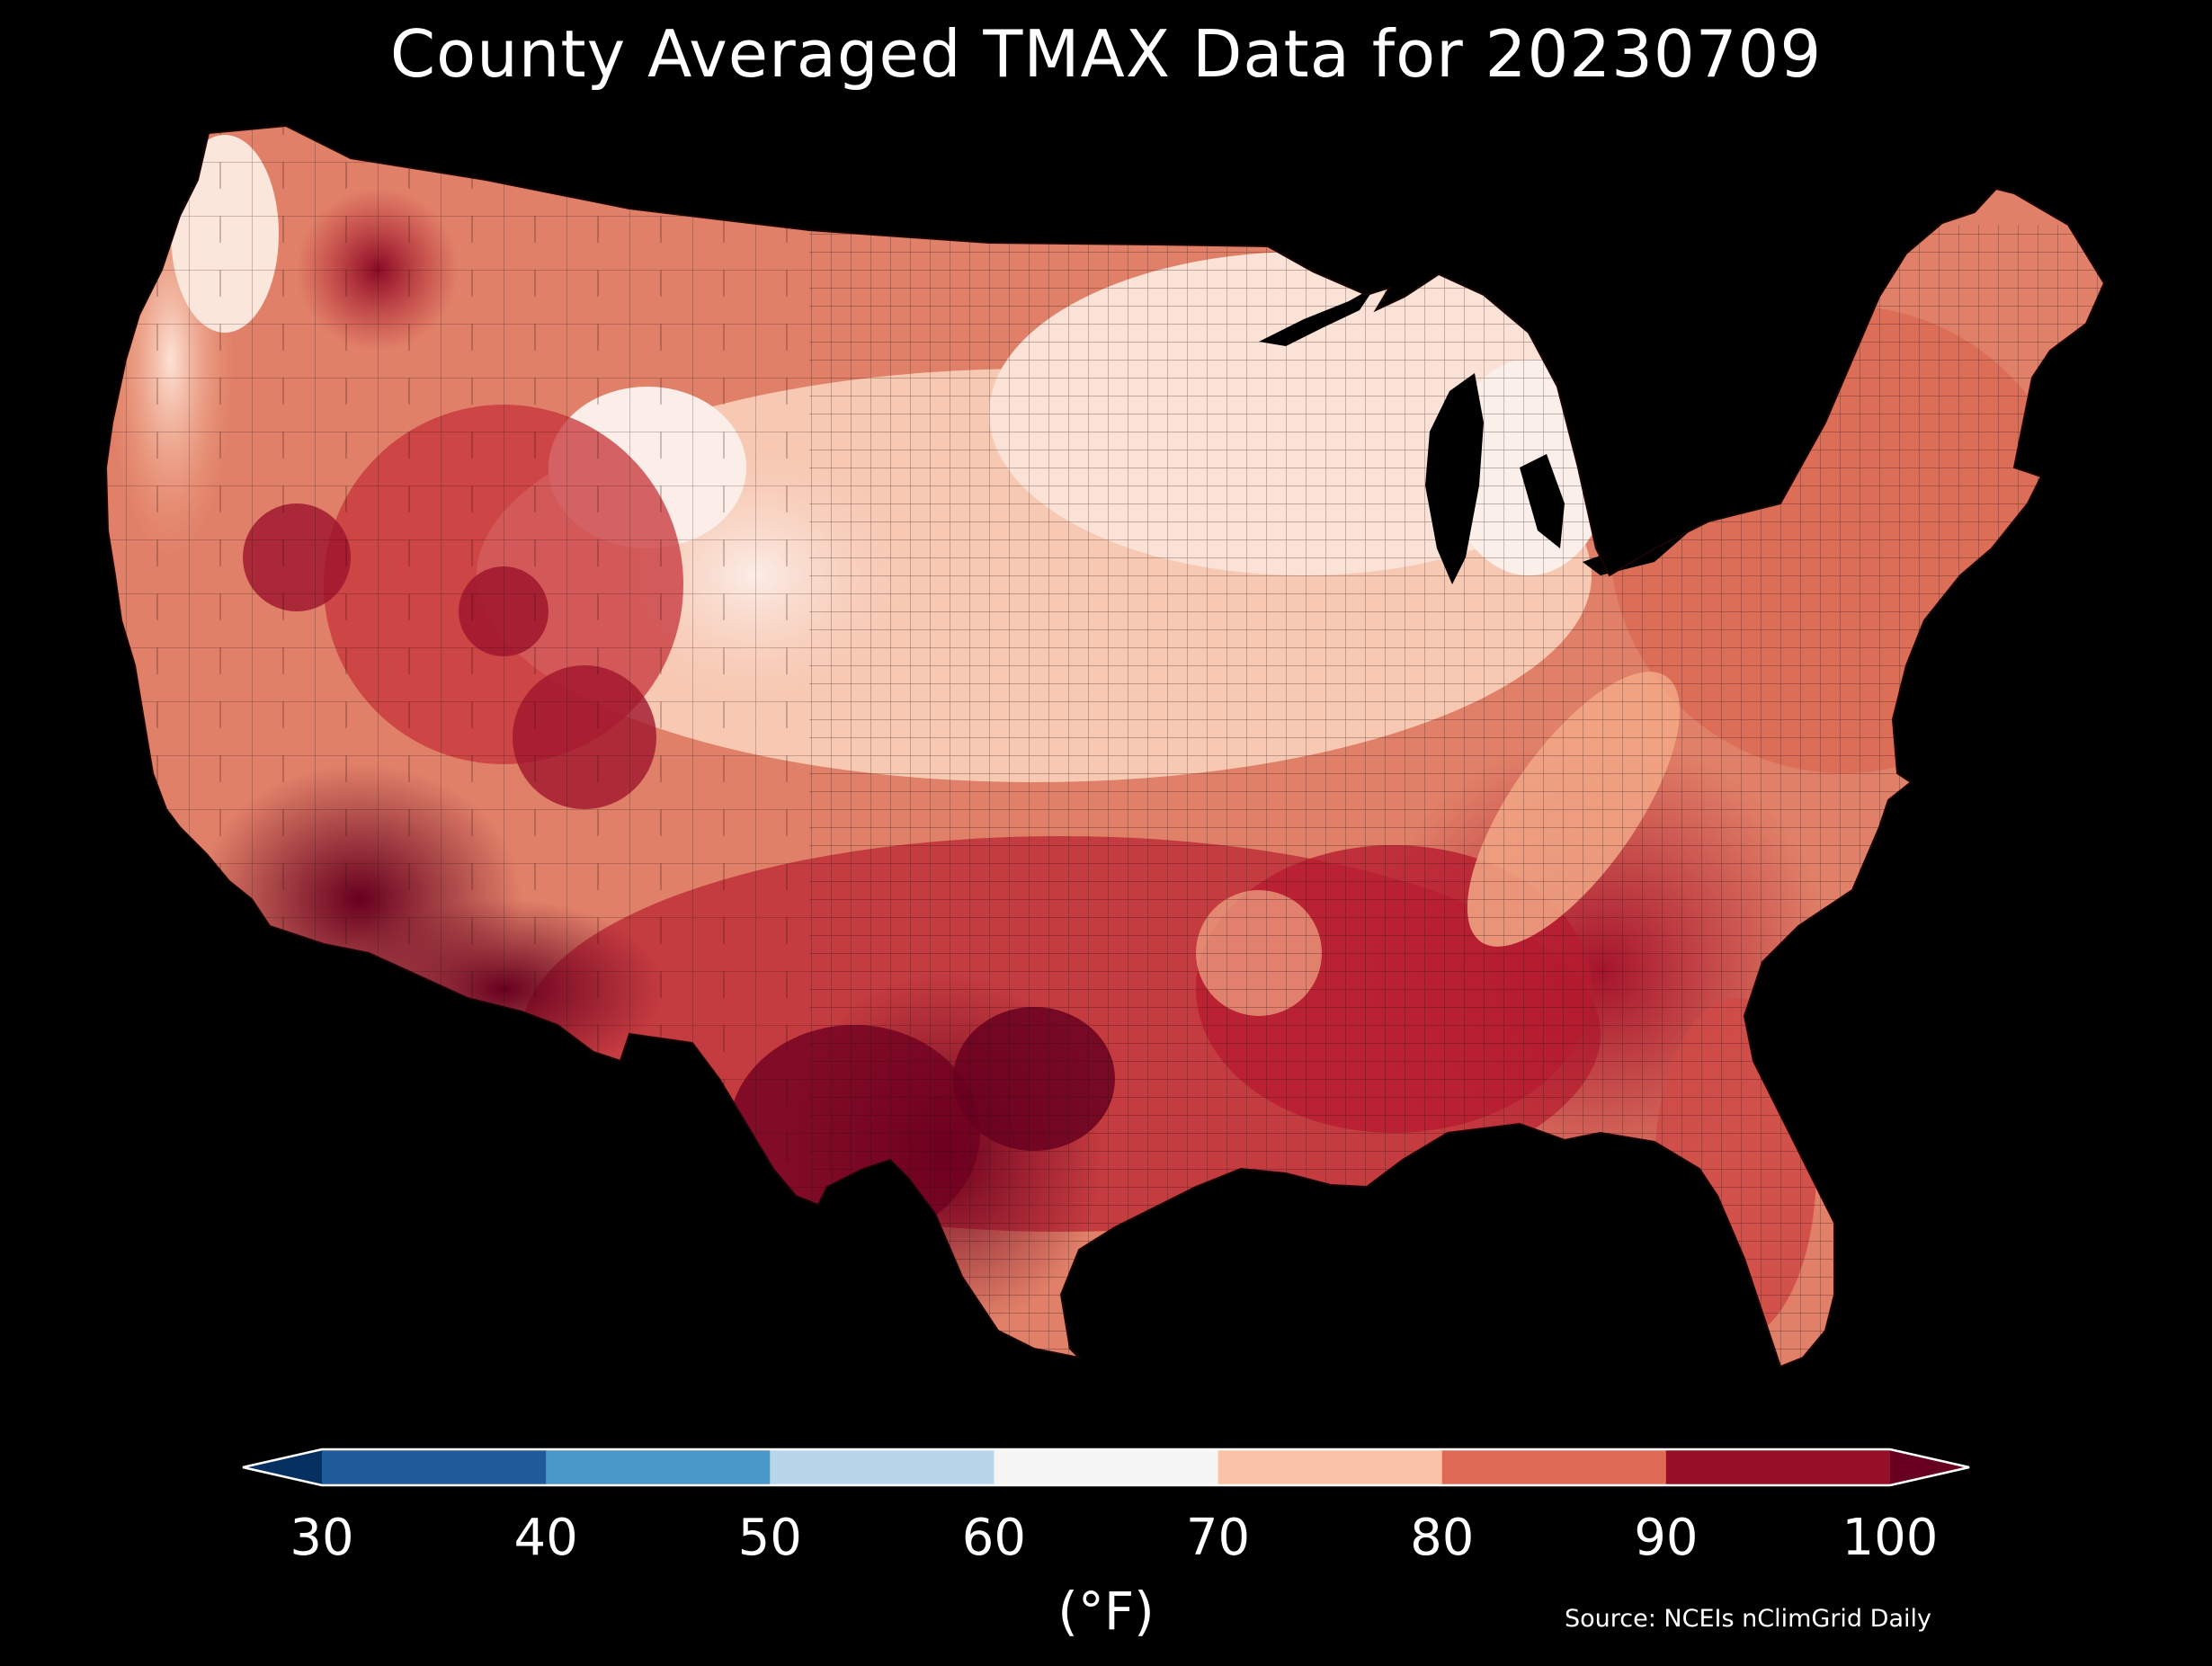  I want to click on colorbar-extend-low, so click(282, 1467).